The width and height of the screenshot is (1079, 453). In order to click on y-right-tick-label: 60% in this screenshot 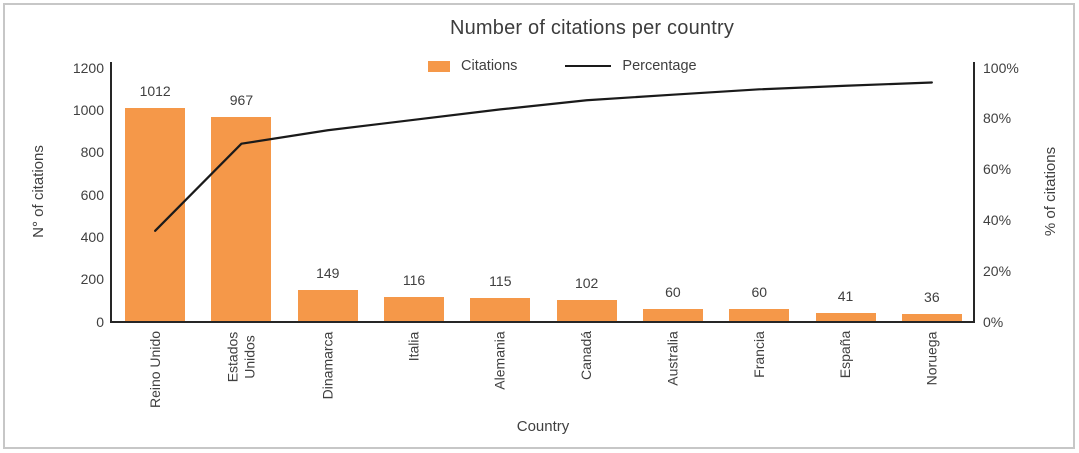, I will do `click(997, 169)`.